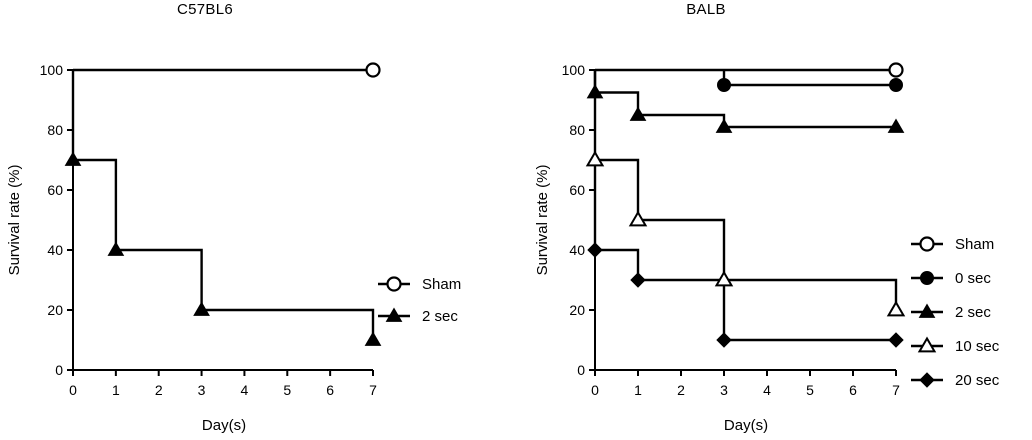 This screenshot has width=1032, height=440. I want to click on legend-marker-20-sec, so click(927, 380).